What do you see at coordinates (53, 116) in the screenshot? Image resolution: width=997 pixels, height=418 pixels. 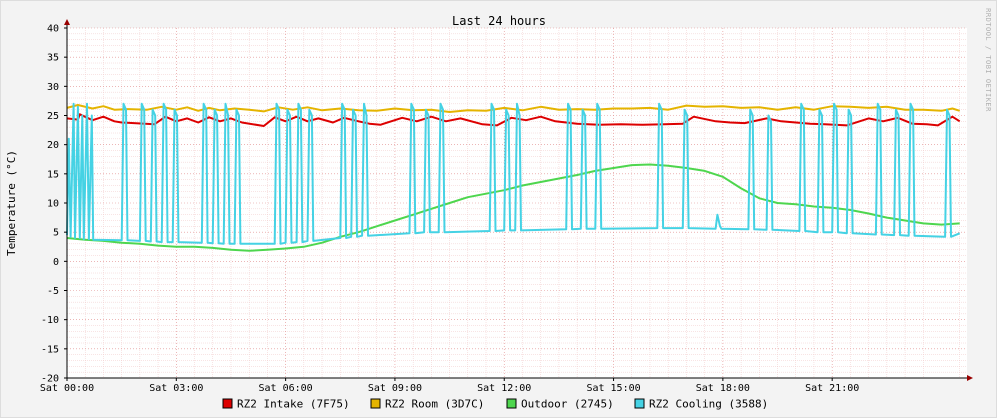 I see `y-tick-label: 25` at bounding box center [53, 116].